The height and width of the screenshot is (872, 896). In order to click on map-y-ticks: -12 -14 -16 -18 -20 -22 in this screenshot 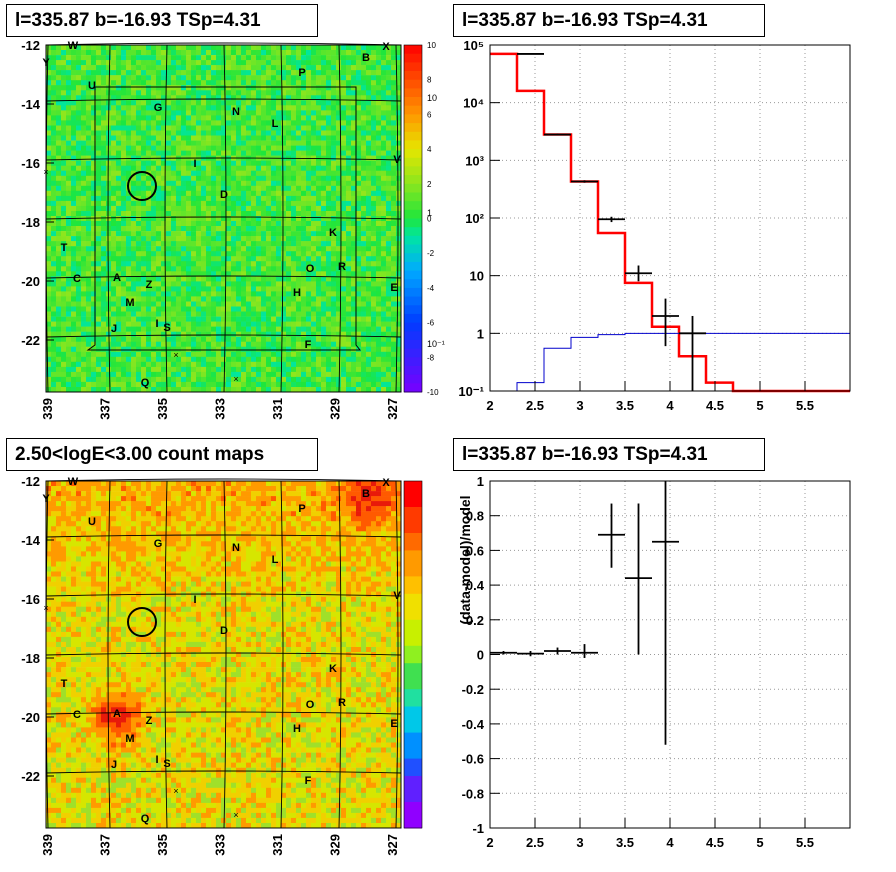, I will do `click(37, 193)`.